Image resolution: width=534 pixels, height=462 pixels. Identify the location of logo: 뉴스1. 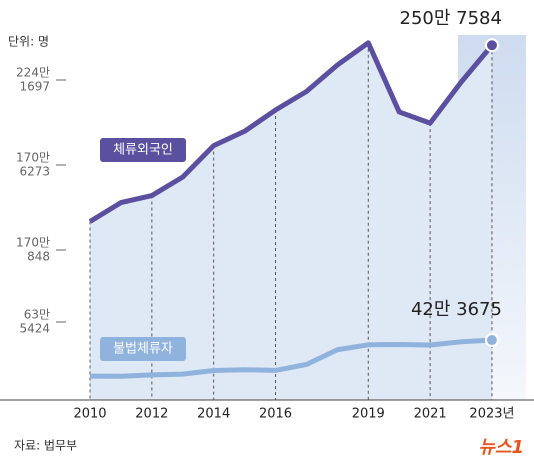
(501, 447).